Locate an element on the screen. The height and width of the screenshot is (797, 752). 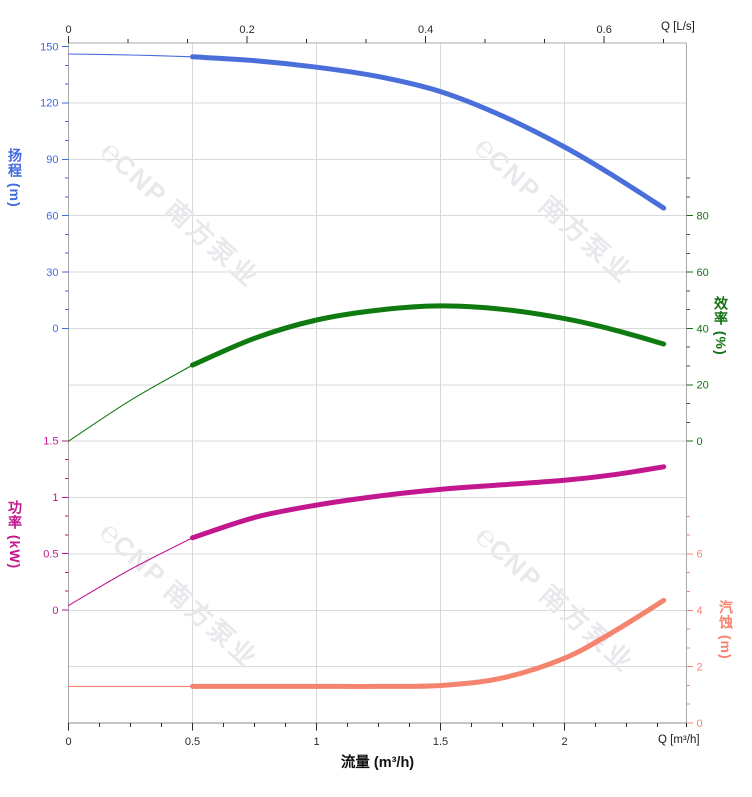
eff-axis is located at coordinates (689, 309).